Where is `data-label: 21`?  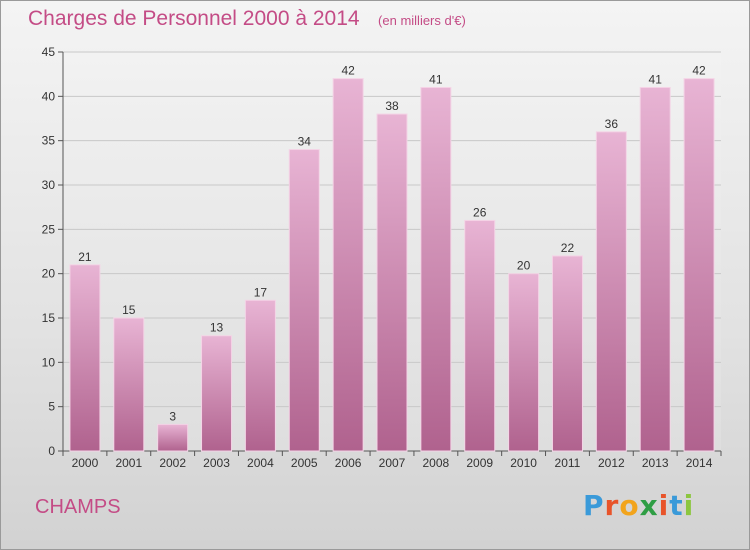 data-label: 21 is located at coordinates (85, 257).